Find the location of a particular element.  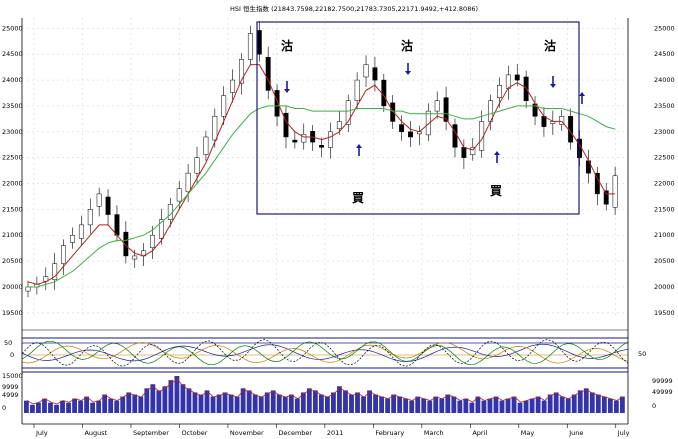

vol-tick-right: 0 is located at coordinates (654, 406).